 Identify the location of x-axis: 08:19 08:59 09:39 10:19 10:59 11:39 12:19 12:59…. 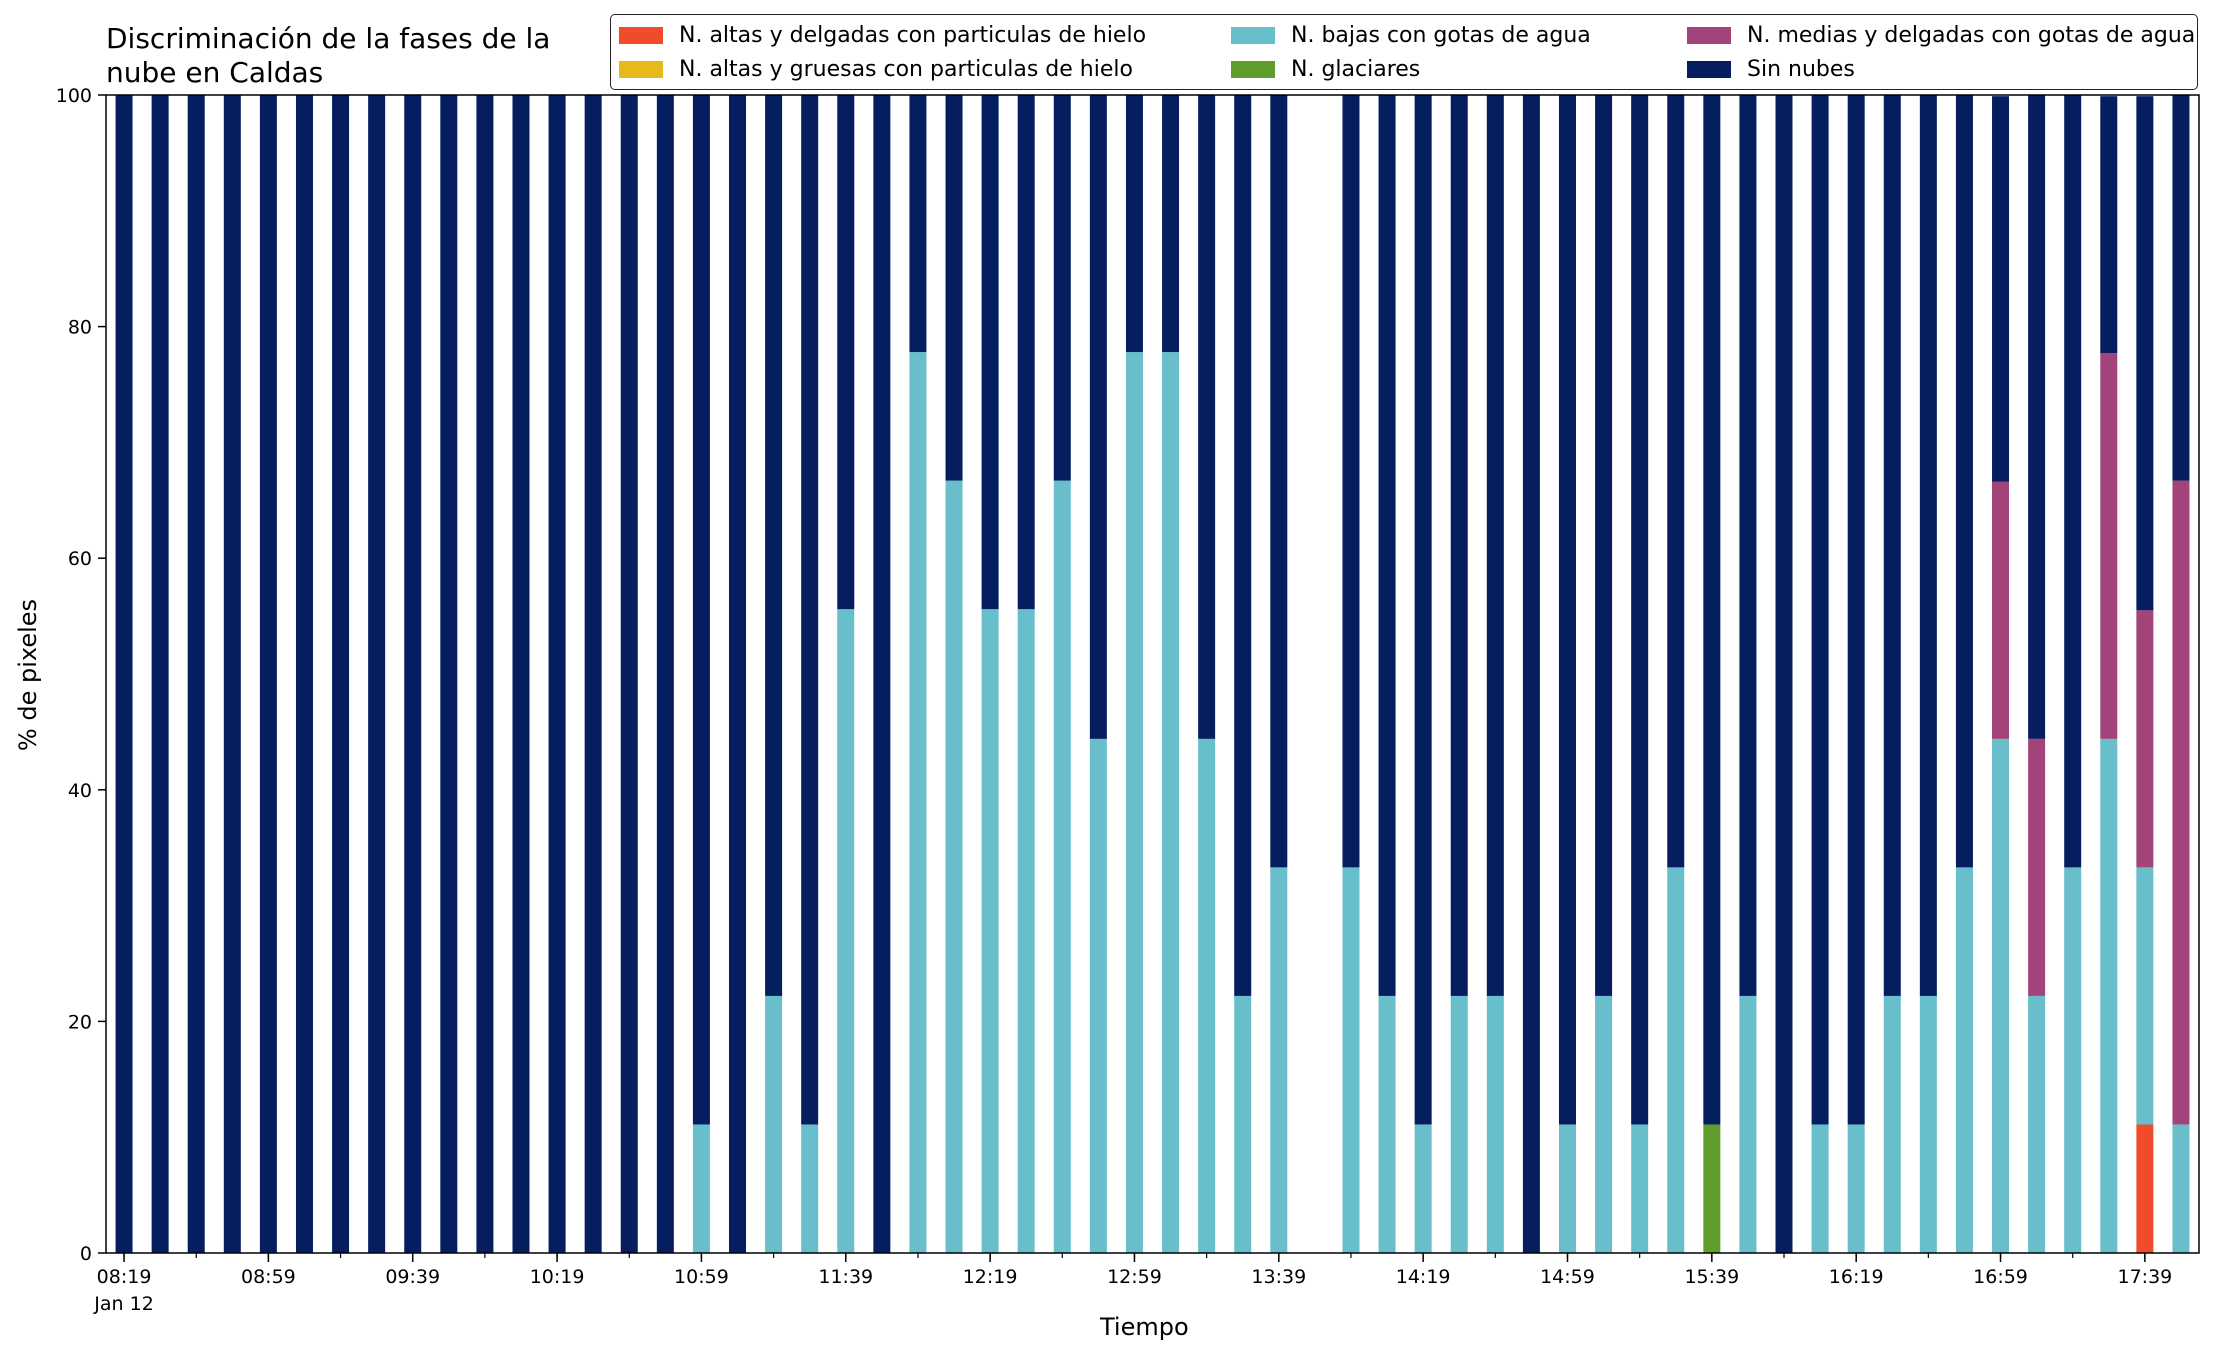
(1132, 1284).